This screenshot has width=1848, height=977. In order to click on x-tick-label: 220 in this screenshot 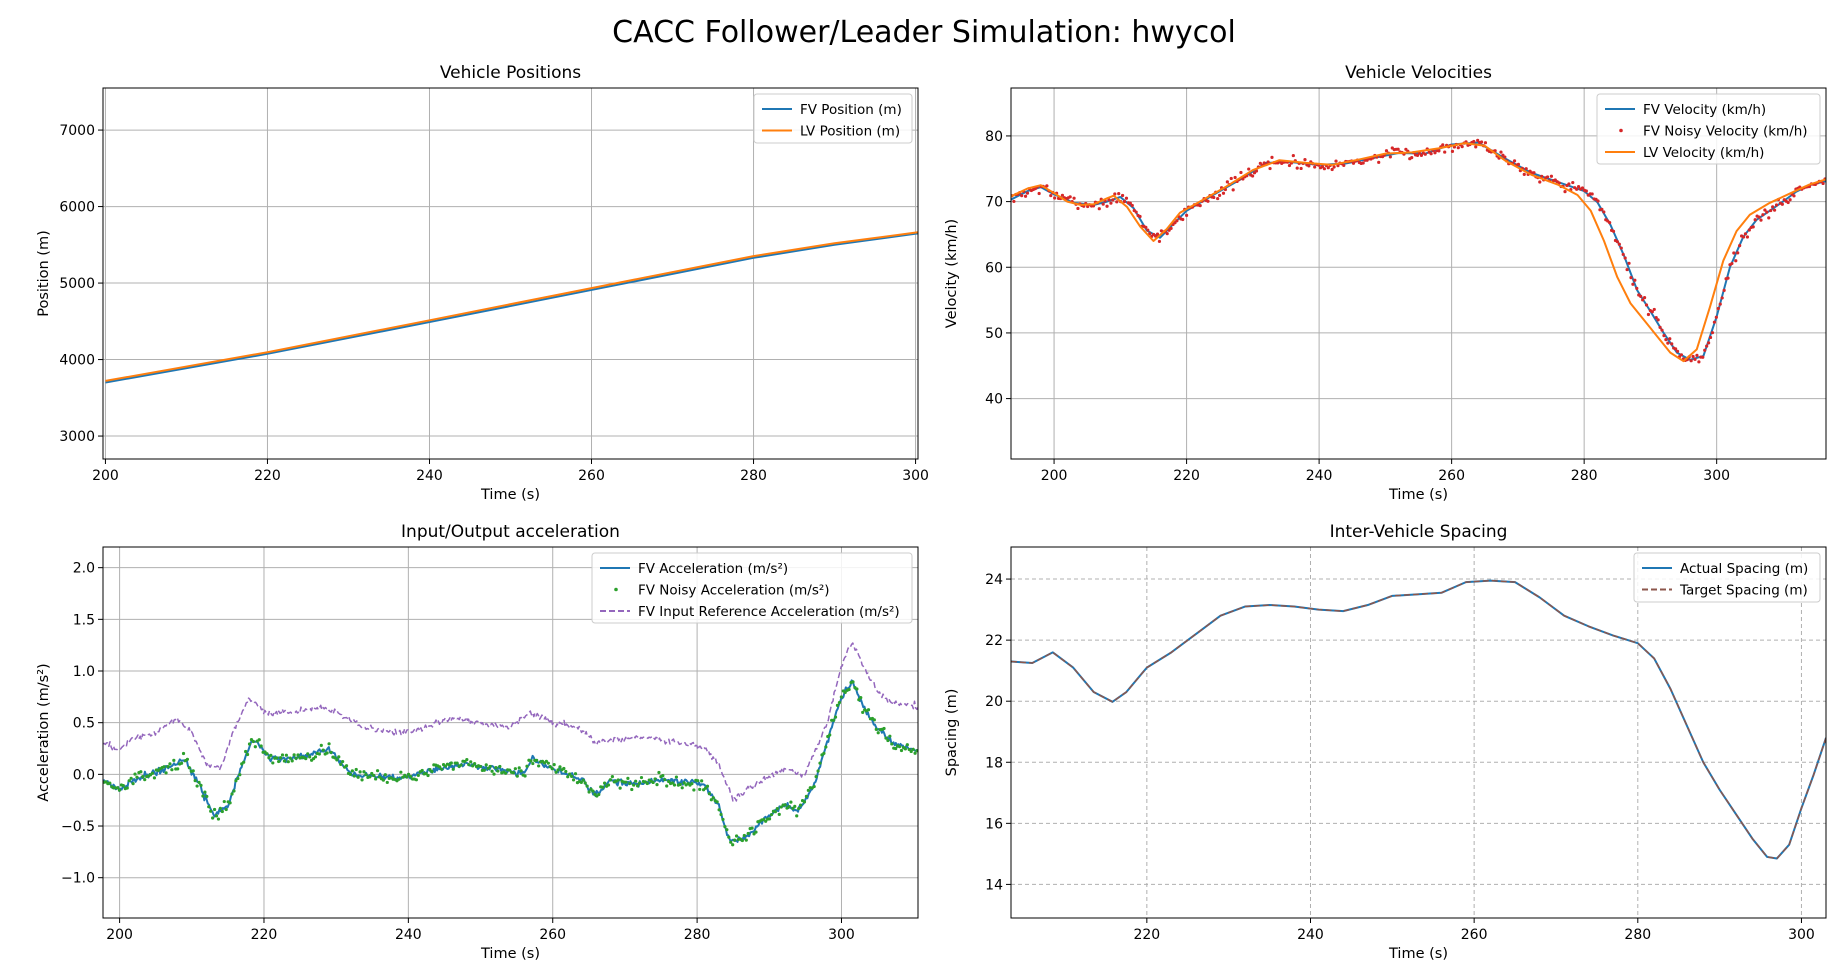, I will do `click(1146, 935)`.